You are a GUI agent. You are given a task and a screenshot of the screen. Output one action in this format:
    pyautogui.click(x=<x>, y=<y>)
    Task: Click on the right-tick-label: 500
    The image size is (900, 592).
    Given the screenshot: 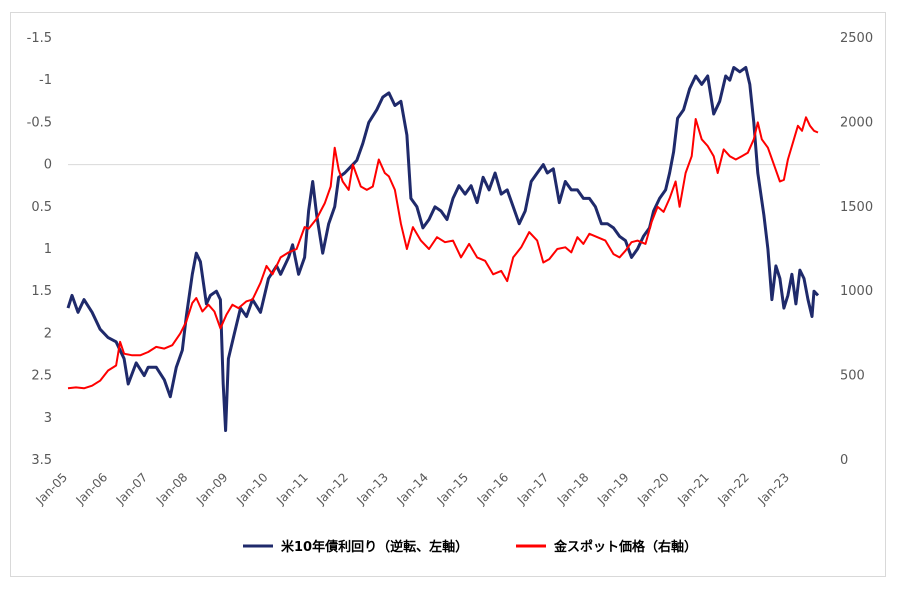 What is the action you would take?
    pyautogui.click(x=852, y=376)
    